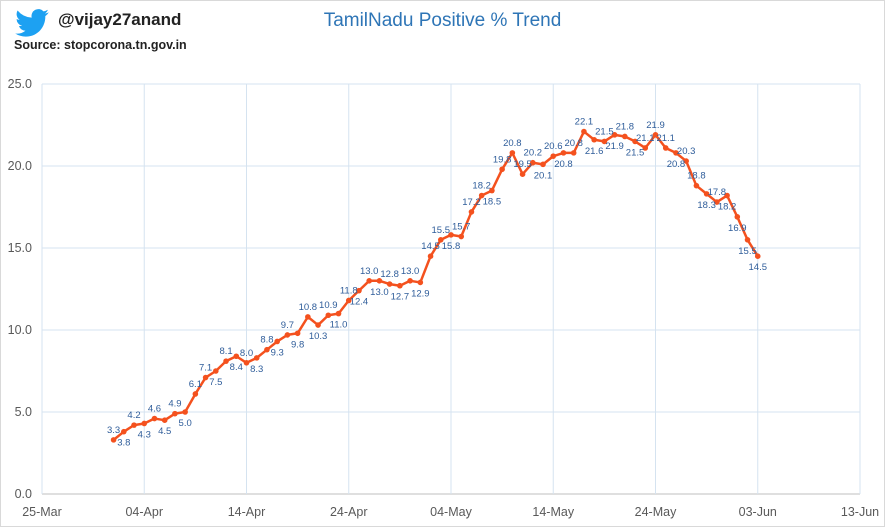 The height and width of the screenshot is (527, 885). Describe the element at coordinates (195, 384) in the screenshot. I see `data-label: 6.1` at that location.